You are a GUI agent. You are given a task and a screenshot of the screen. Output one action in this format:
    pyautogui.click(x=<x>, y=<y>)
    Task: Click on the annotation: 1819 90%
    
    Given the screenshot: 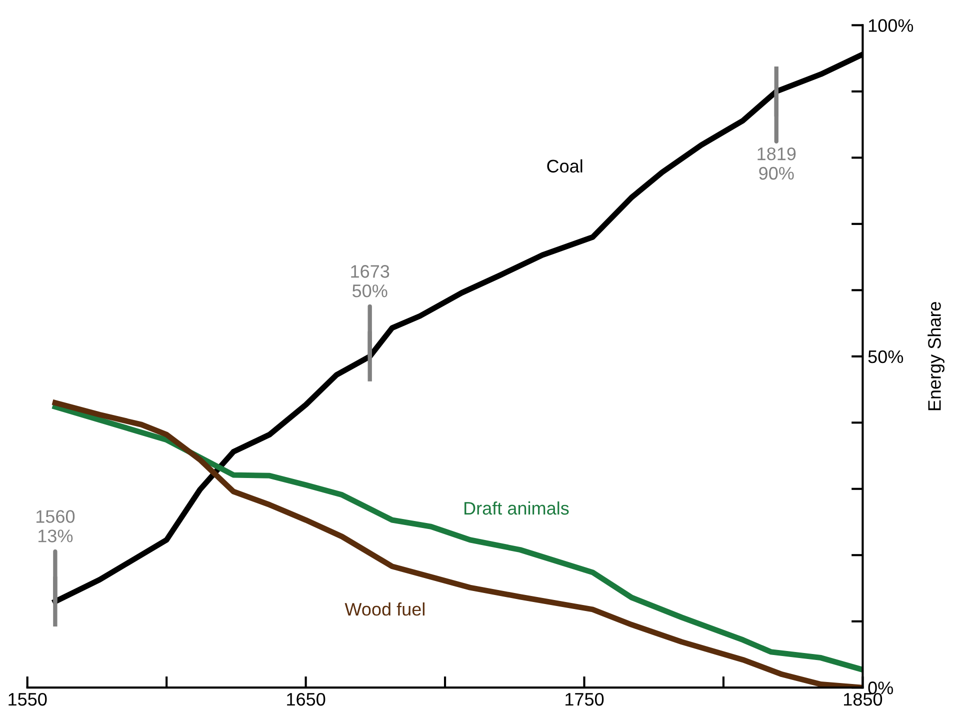 What is the action you would take?
    pyautogui.click(x=777, y=163)
    